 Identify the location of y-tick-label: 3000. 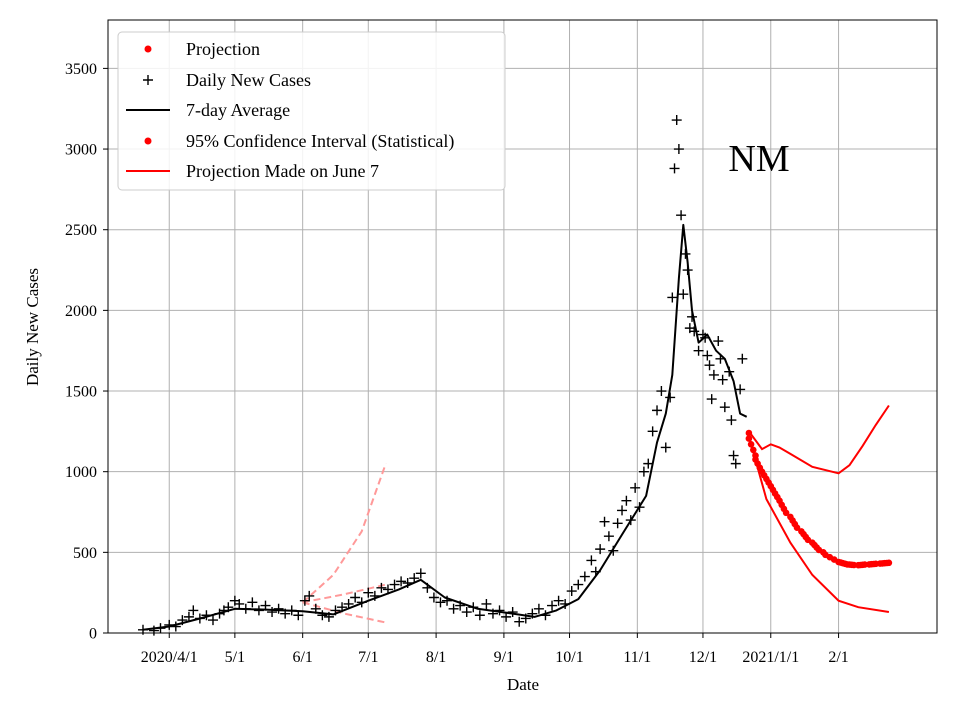
(81, 150).